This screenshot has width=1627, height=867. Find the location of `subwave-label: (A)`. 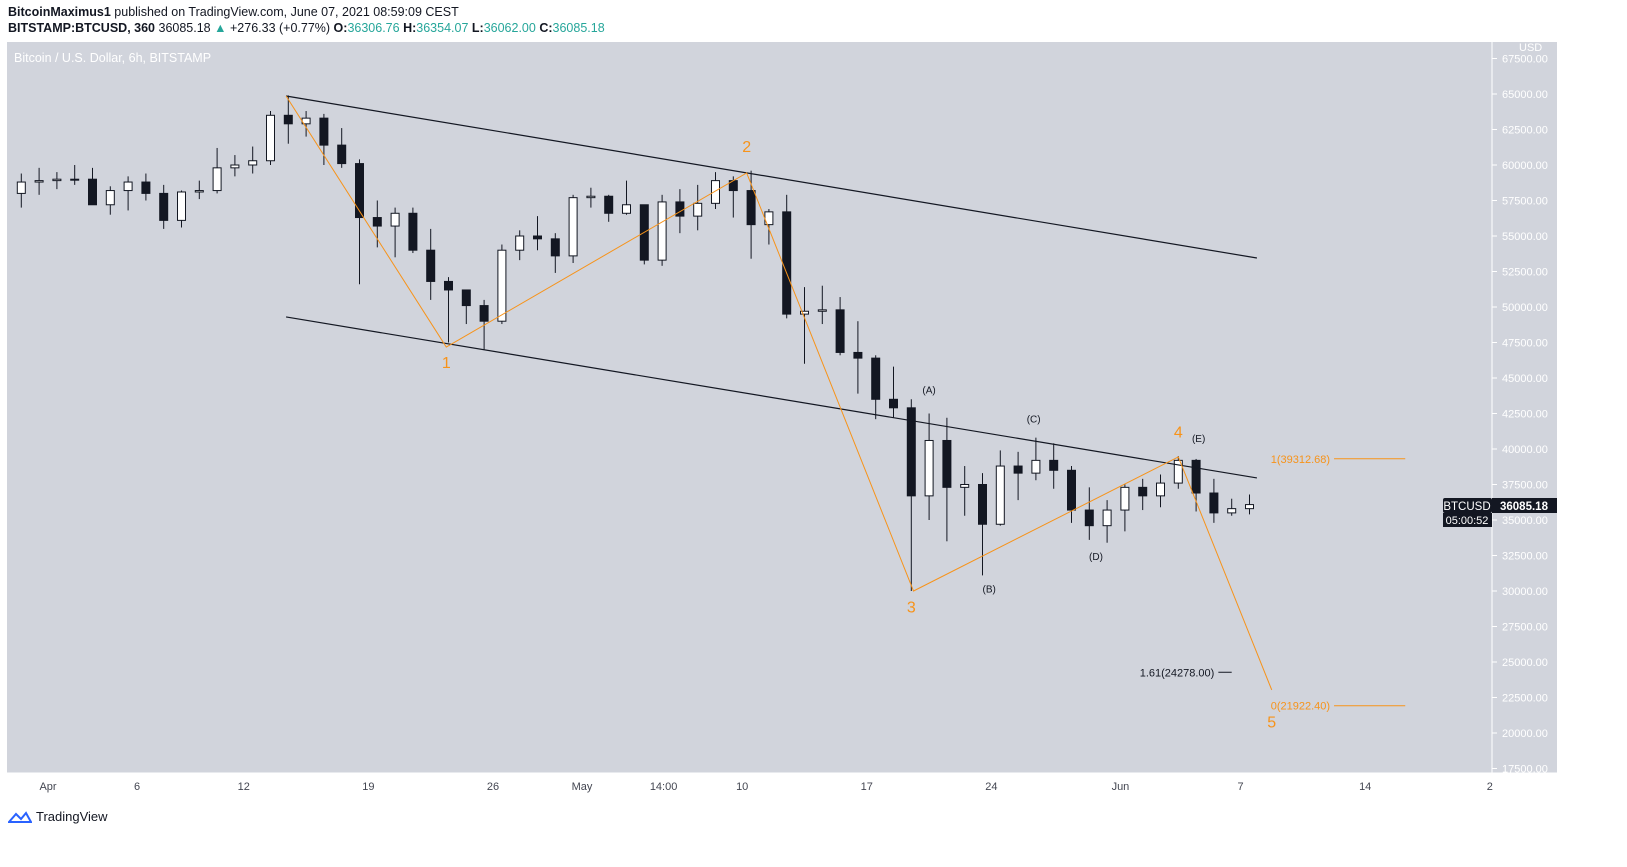

subwave-label: (A) is located at coordinates (928, 391).